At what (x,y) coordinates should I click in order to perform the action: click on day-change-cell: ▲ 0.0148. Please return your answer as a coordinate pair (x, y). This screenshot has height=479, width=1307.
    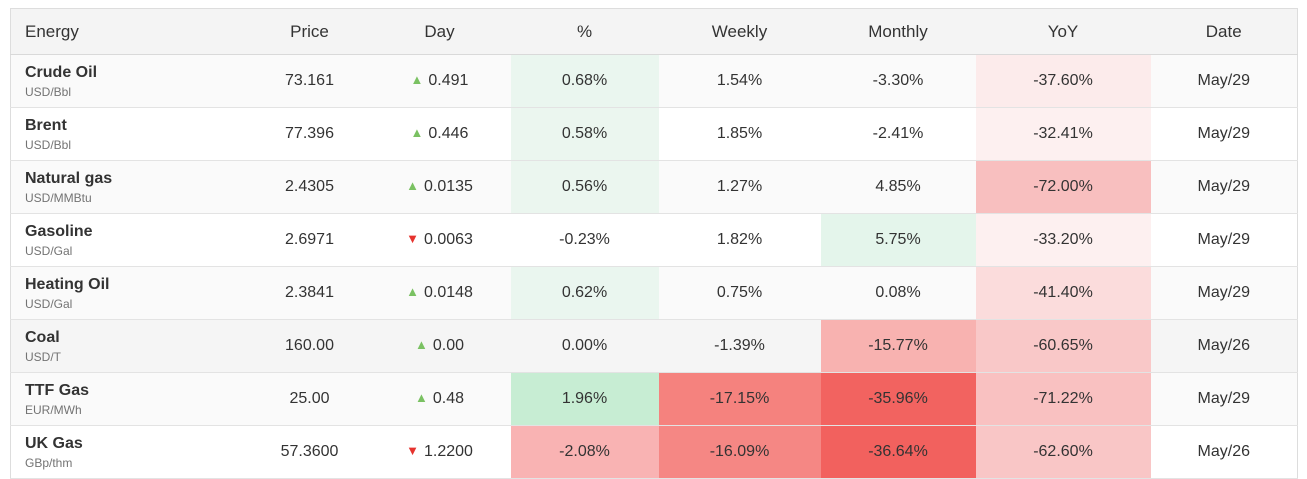
    Looking at the image, I should click on (439, 293).